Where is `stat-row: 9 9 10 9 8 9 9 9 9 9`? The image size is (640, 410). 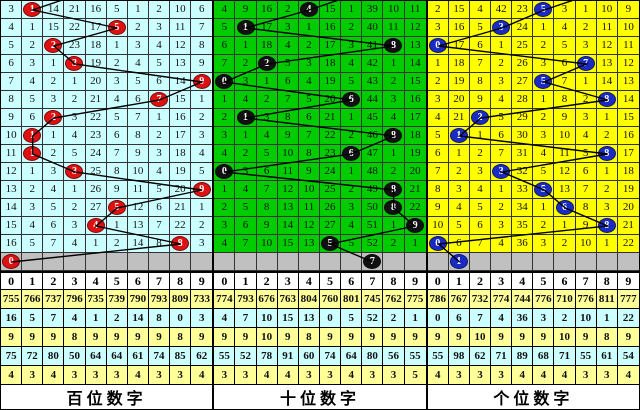
stat-row: 9 9 10 9 8 9 9 9 9 9 is located at coordinates (320, 337).